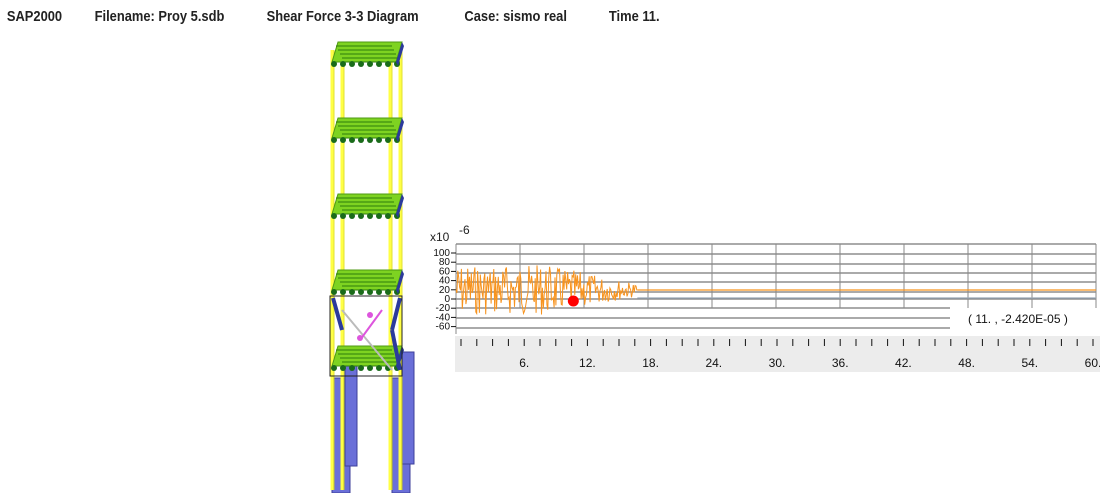  I want to click on time-axis: 6. 12. 18. 24. 30. 36. 42. 48. 54. 60., so click(777, 354).